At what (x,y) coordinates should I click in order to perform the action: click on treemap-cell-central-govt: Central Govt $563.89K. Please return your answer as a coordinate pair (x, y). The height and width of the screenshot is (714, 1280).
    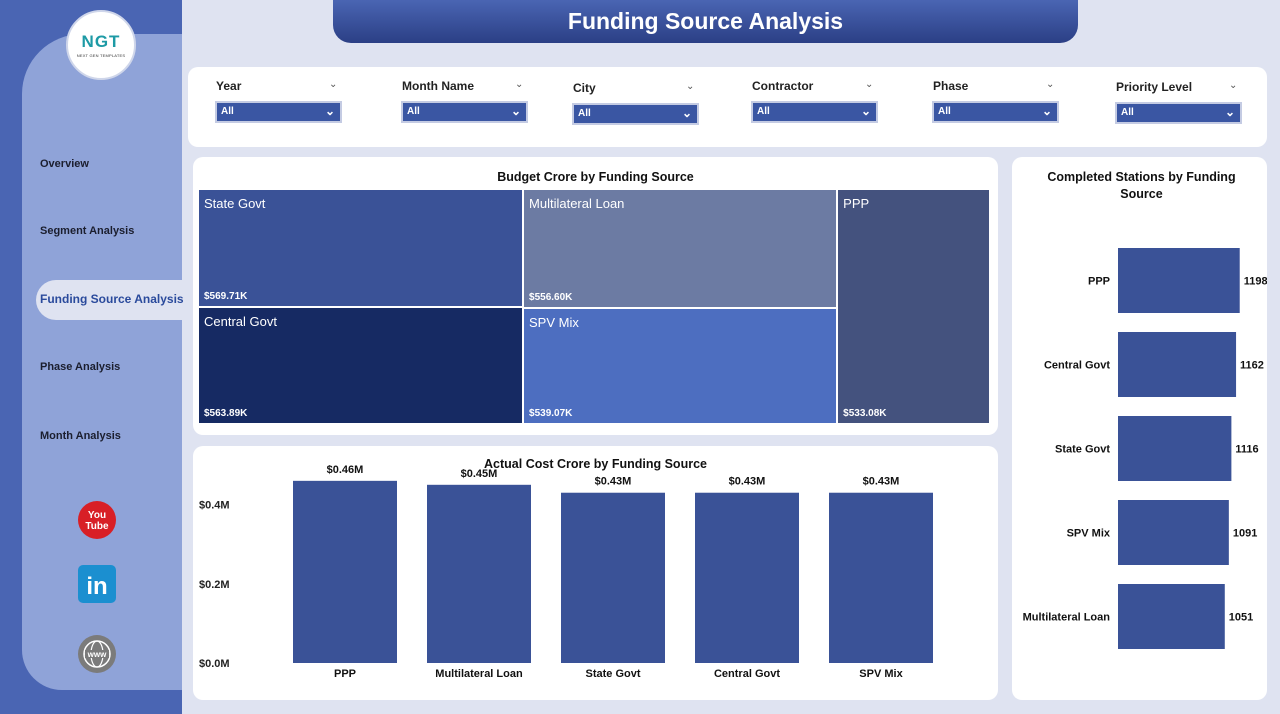
    Looking at the image, I should click on (361, 365).